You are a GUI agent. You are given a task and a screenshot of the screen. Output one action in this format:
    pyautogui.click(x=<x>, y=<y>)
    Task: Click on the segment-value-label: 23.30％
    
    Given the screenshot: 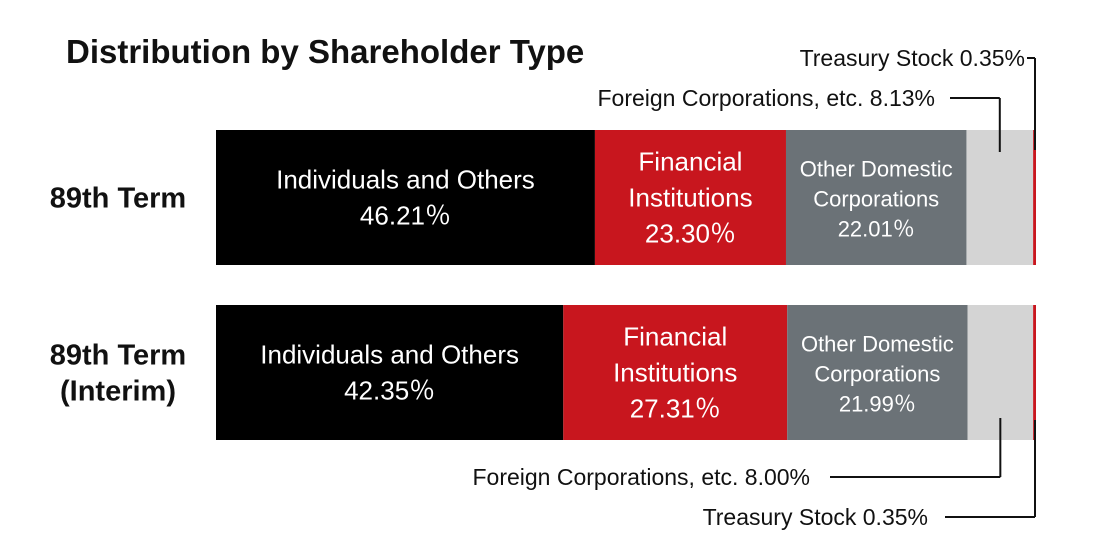 What is the action you would take?
    pyautogui.click(x=690, y=234)
    